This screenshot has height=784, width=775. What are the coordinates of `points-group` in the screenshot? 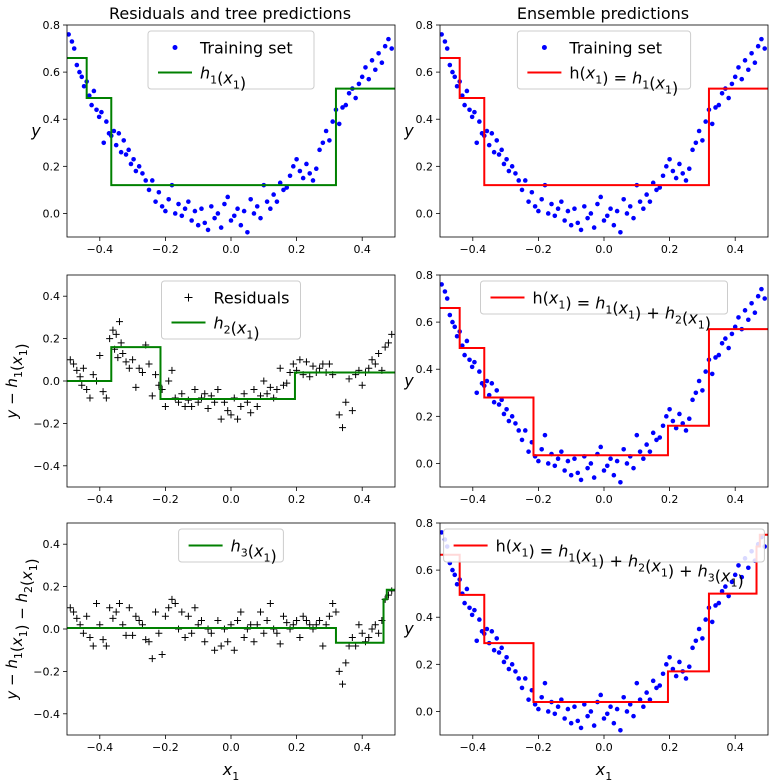 It's located at (231, 133).